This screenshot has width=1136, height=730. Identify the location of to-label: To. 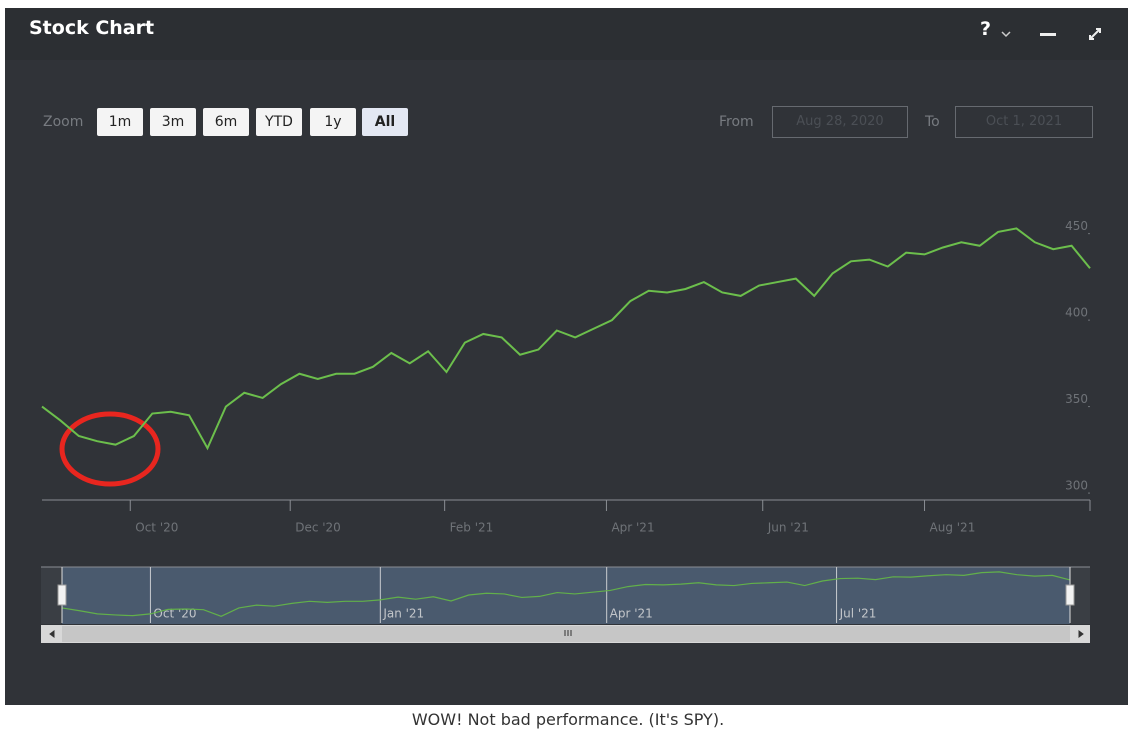
(932, 122).